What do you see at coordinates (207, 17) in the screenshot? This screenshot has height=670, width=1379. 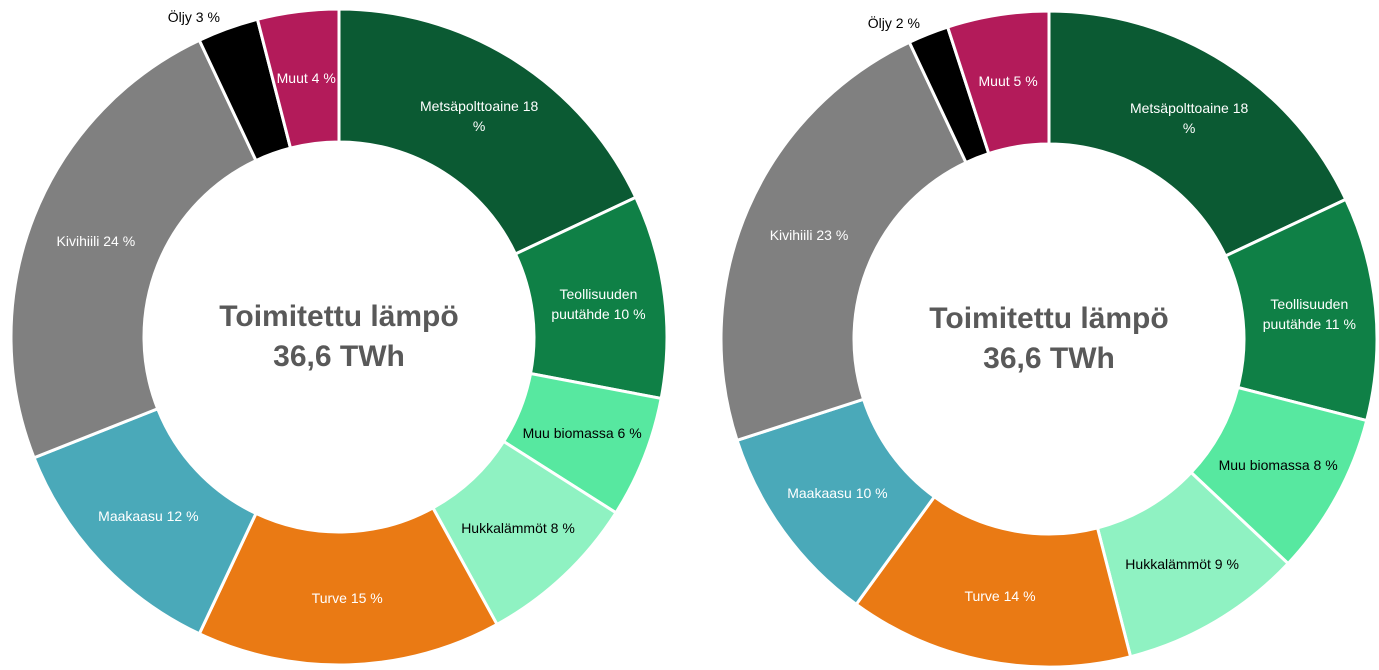 I see `value-label: 3 %` at bounding box center [207, 17].